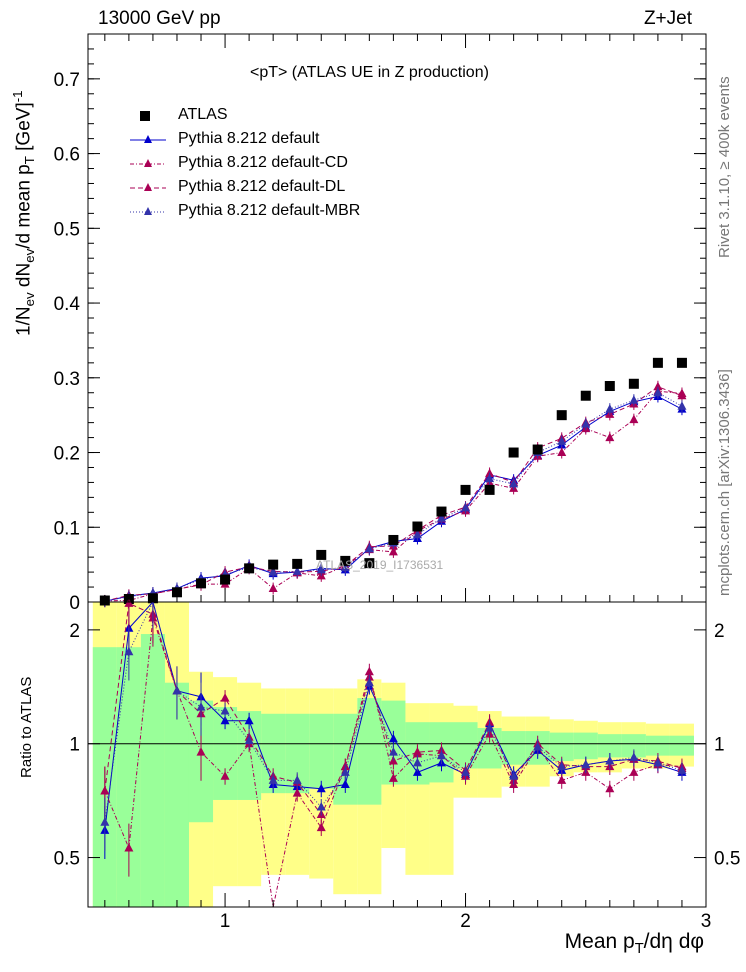 The width and height of the screenshot is (746, 972). What do you see at coordinates (67, 155) in the screenshot?
I see `y-tick-label: 0.6` at bounding box center [67, 155].